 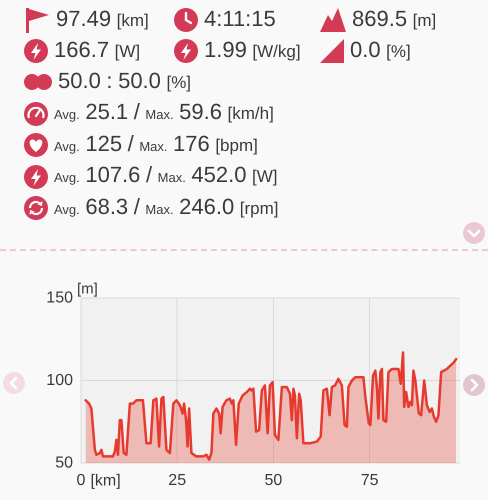 What do you see at coordinates (164, 111) in the screenshot?
I see `text: Avg. 25.1 / Max. 59.6 [km/h]` at bounding box center [164, 111].